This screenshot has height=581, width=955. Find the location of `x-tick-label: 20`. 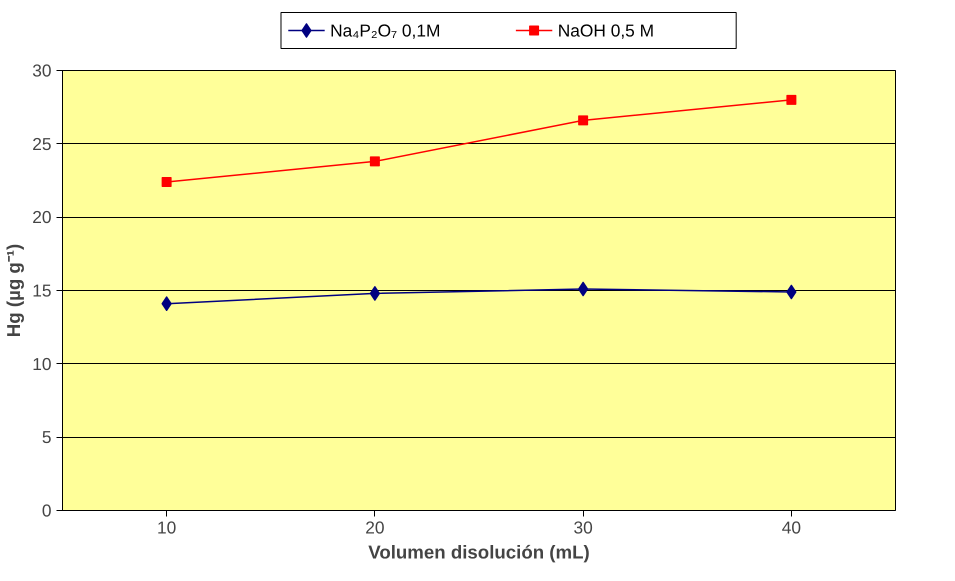

x-tick-label: 20 is located at coordinates (375, 528).